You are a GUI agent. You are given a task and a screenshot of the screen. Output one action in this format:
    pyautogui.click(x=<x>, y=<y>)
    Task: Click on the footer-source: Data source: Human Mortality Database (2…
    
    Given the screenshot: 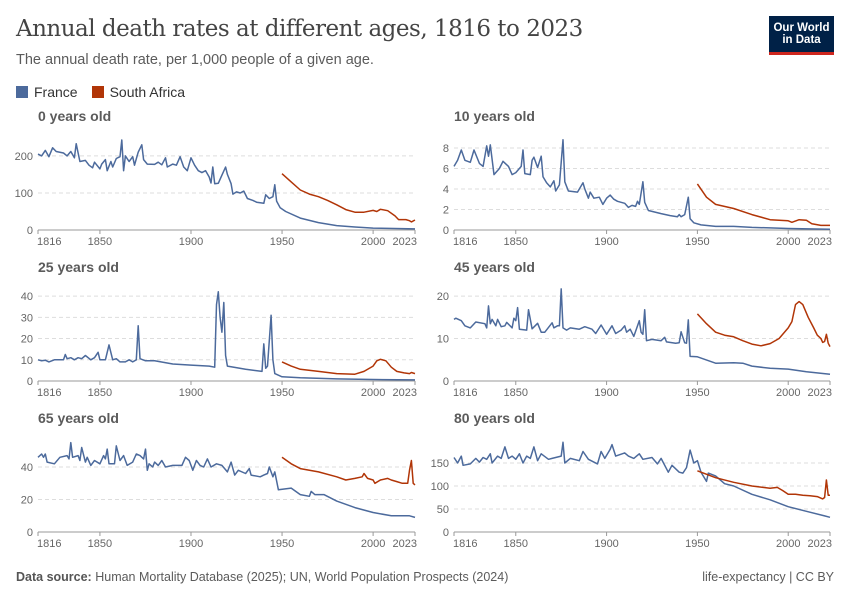 What is the action you would take?
    pyautogui.click(x=262, y=577)
    